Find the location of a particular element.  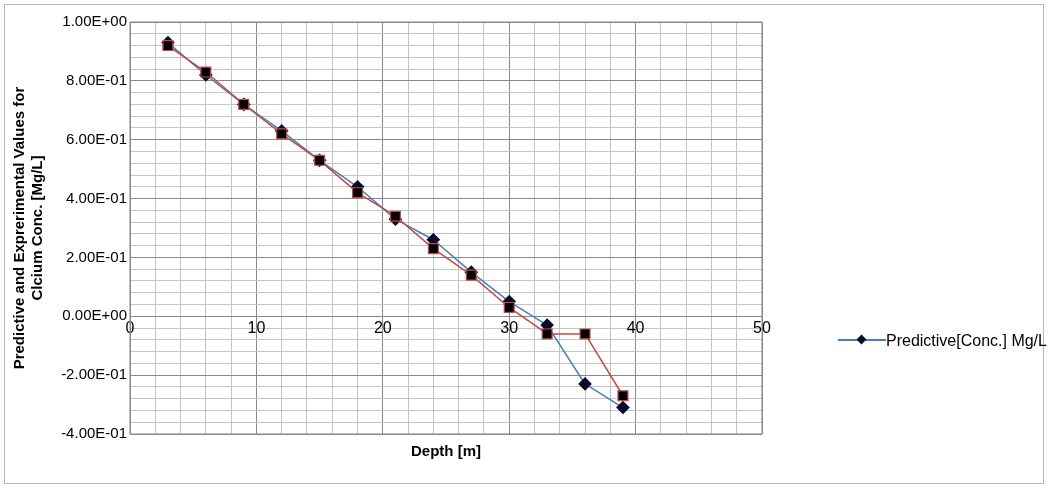

x-axis-title: Depth [m] is located at coordinates (446, 450).